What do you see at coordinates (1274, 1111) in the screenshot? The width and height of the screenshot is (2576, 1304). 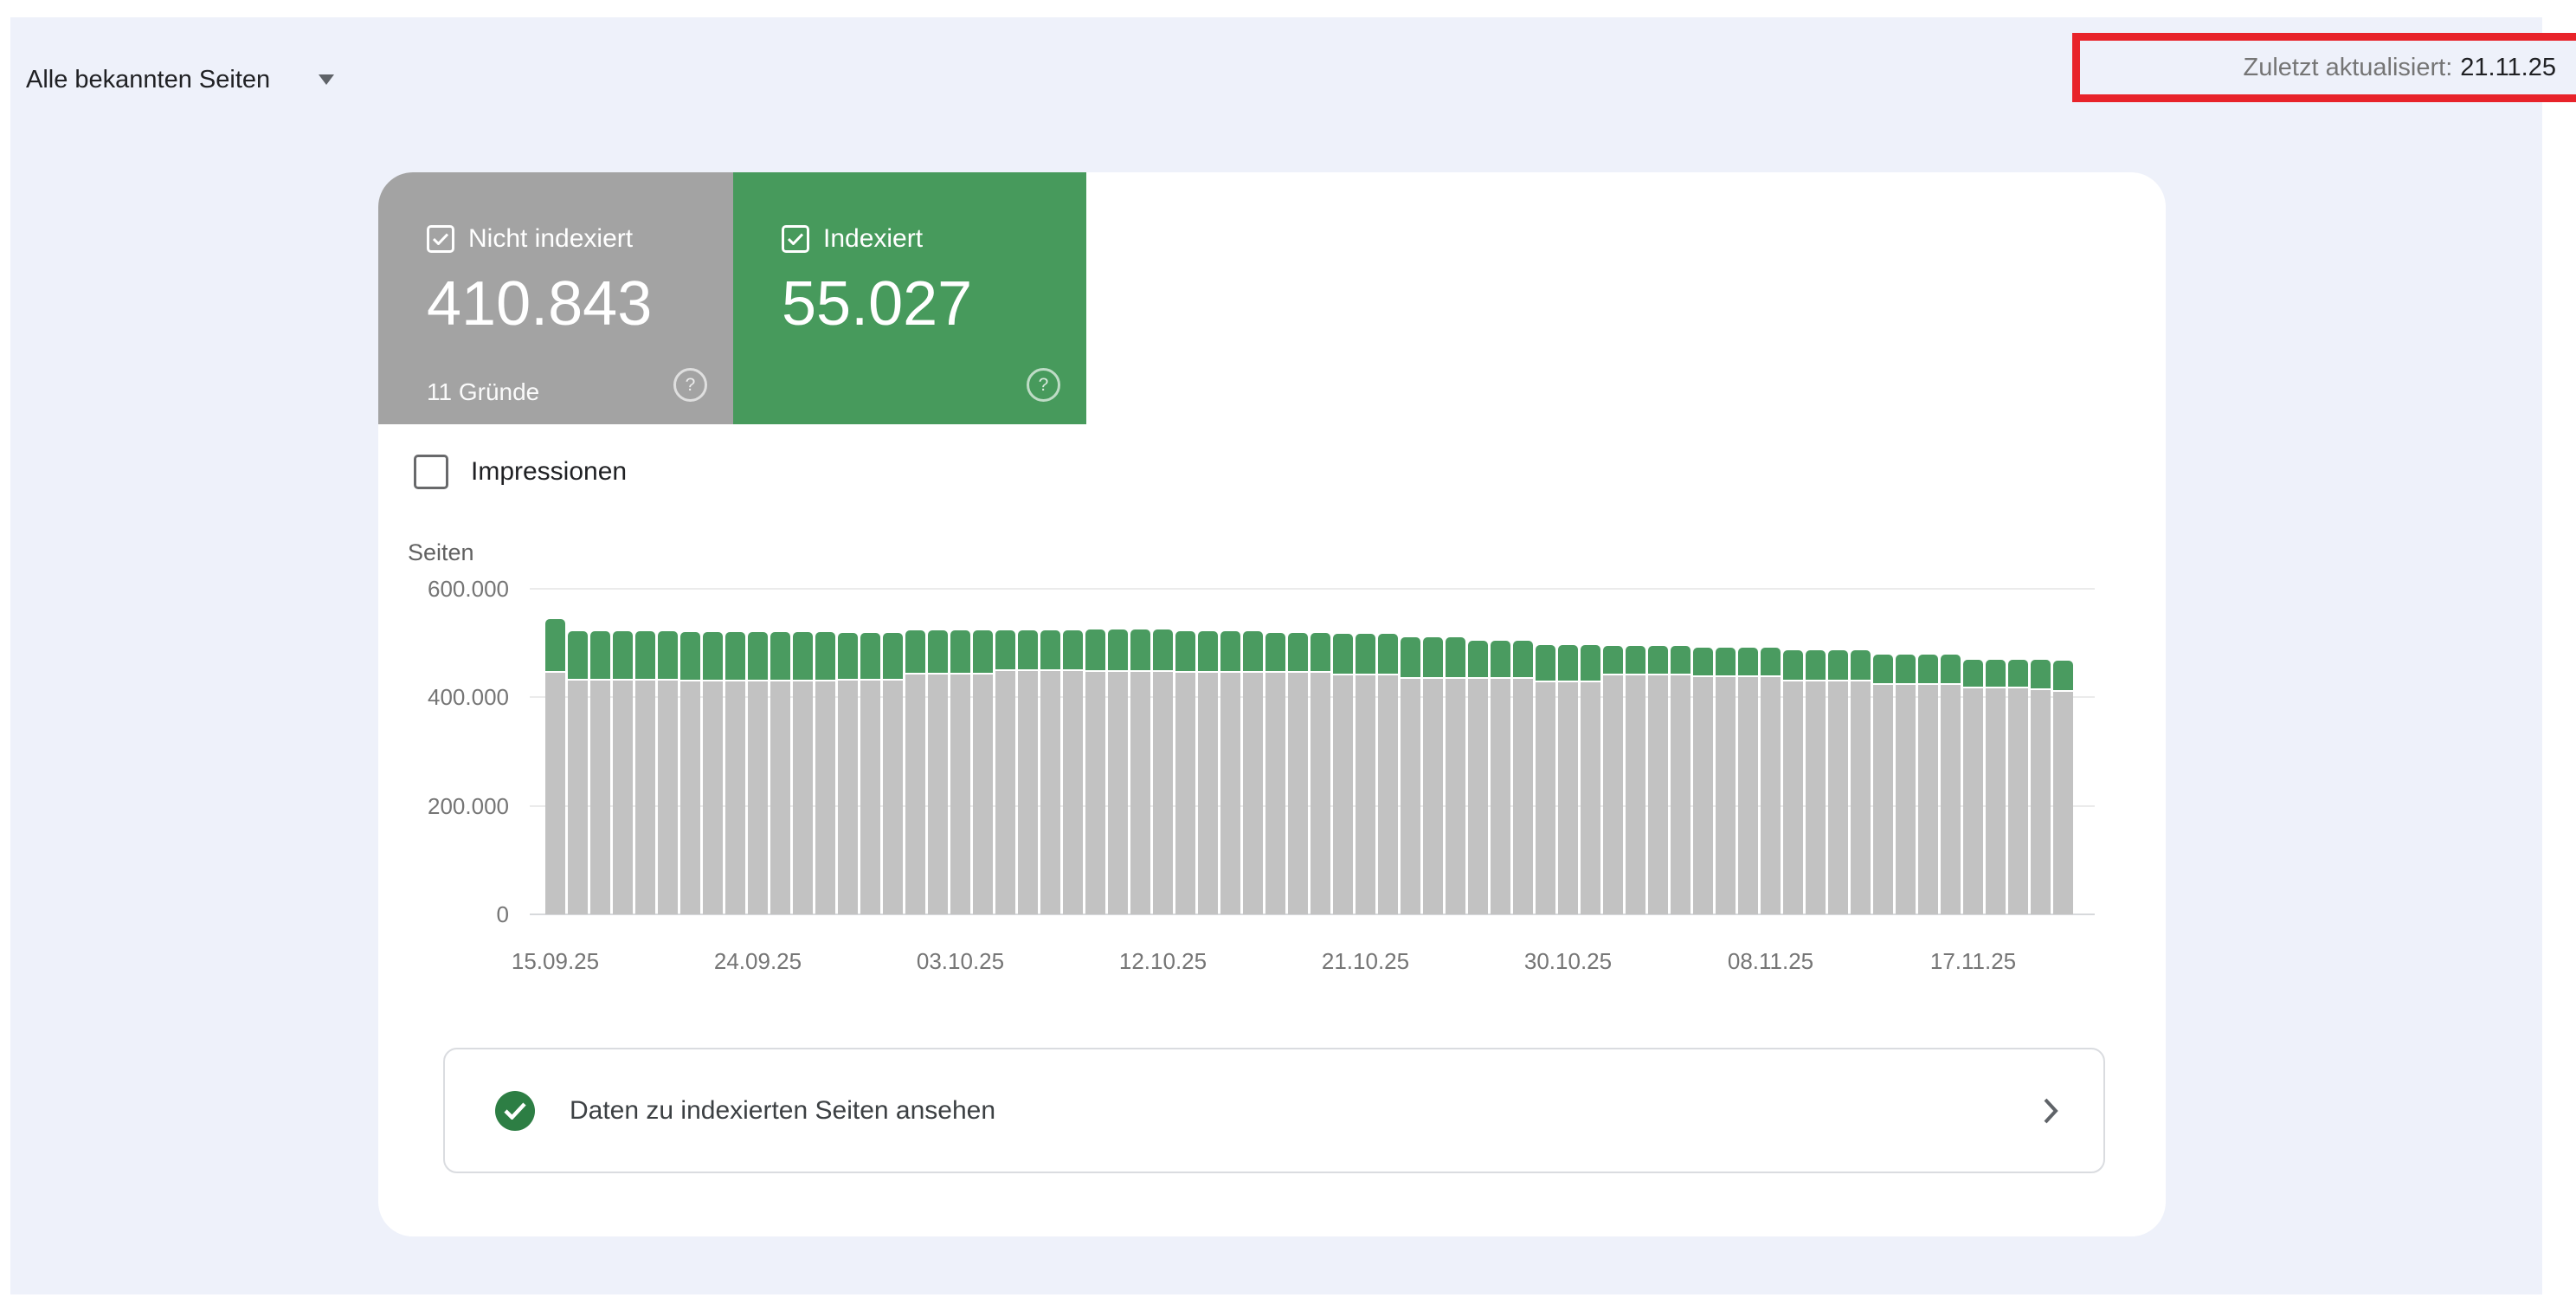 I see `view-indexed-data-button: Daten zu indexierten Seiten ansehen` at bounding box center [1274, 1111].